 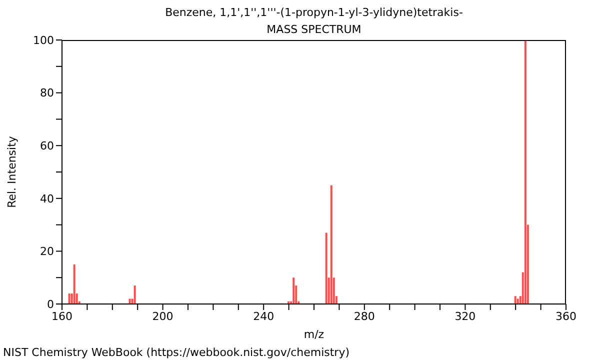 What do you see at coordinates (263, 316) in the screenshot?
I see `x-tick-label: 240` at bounding box center [263, 316].